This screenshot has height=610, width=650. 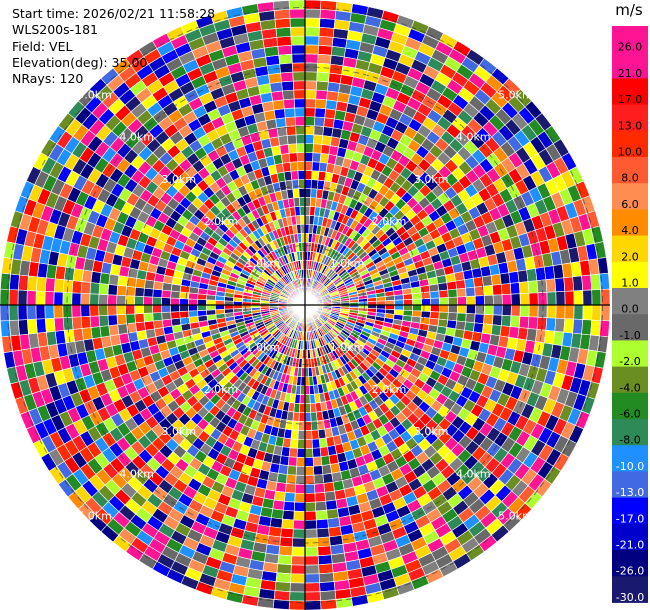 I want to click on colorbar-tick-label: 21.0, so click(x=630, y=73).